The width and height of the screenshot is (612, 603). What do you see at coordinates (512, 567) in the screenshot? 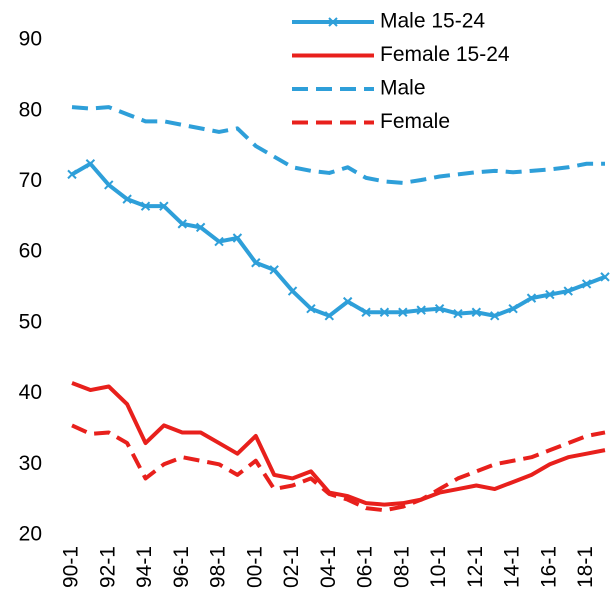
I see `x-tick-label: 14-1` at bounding box center [512, 567].